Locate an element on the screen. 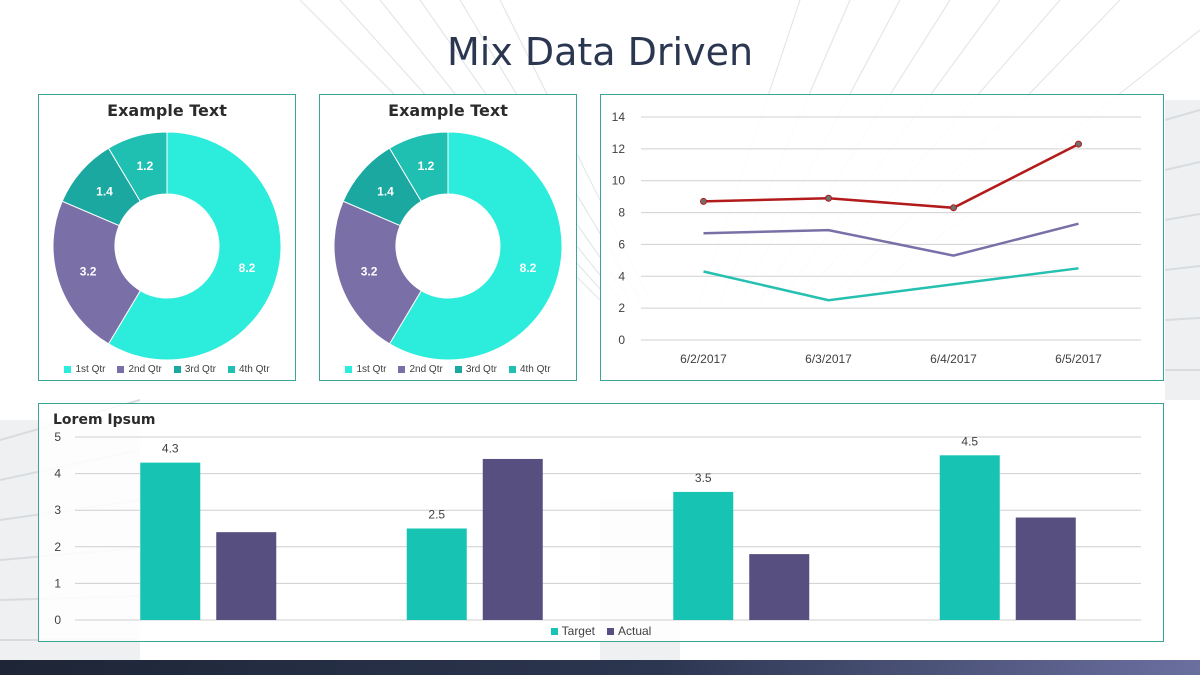 This screenshot has width=1200, height=675. bar-chart-legend: Target Actual is located at coordinates (601, 631).